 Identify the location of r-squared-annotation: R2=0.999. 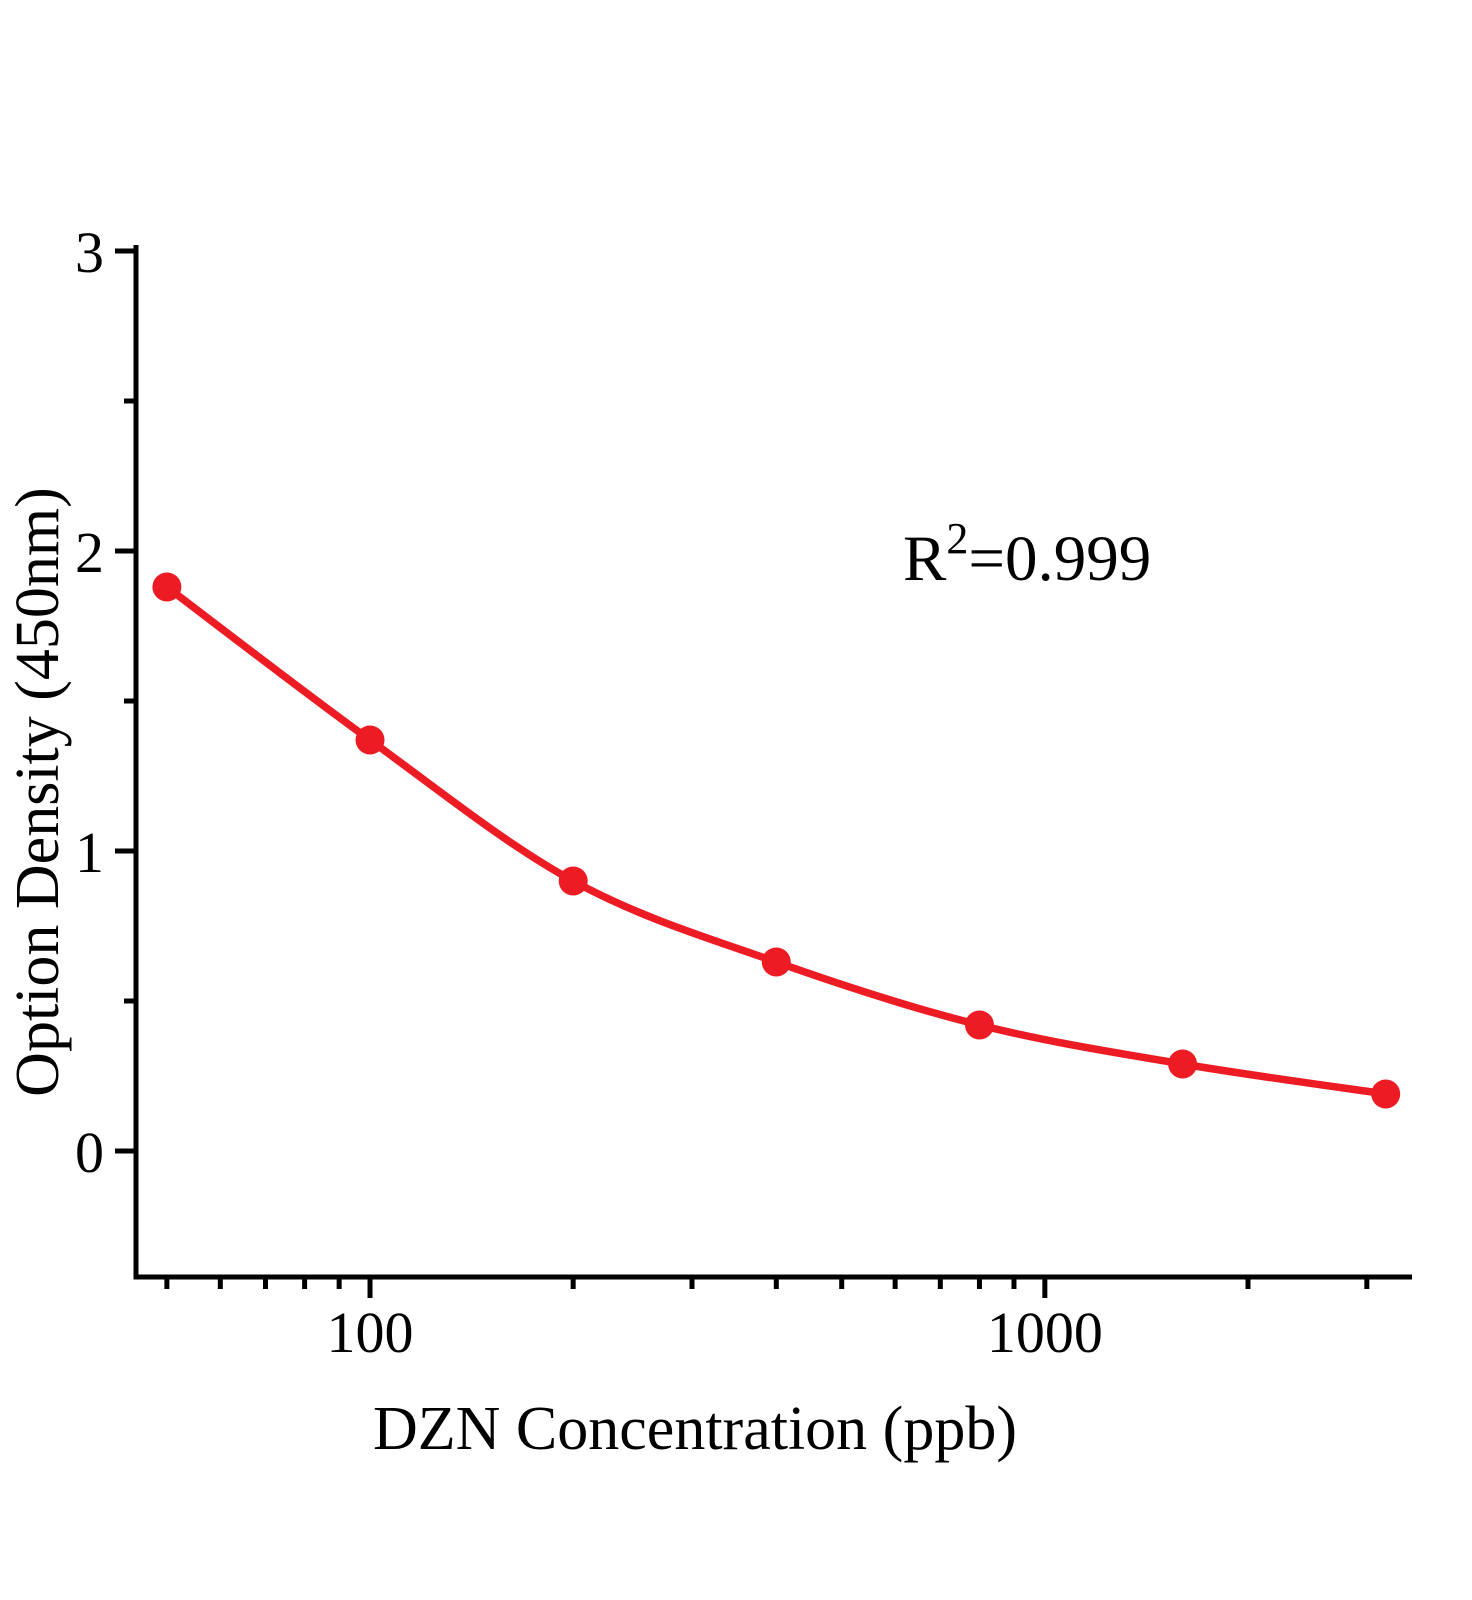
(1027, 554).